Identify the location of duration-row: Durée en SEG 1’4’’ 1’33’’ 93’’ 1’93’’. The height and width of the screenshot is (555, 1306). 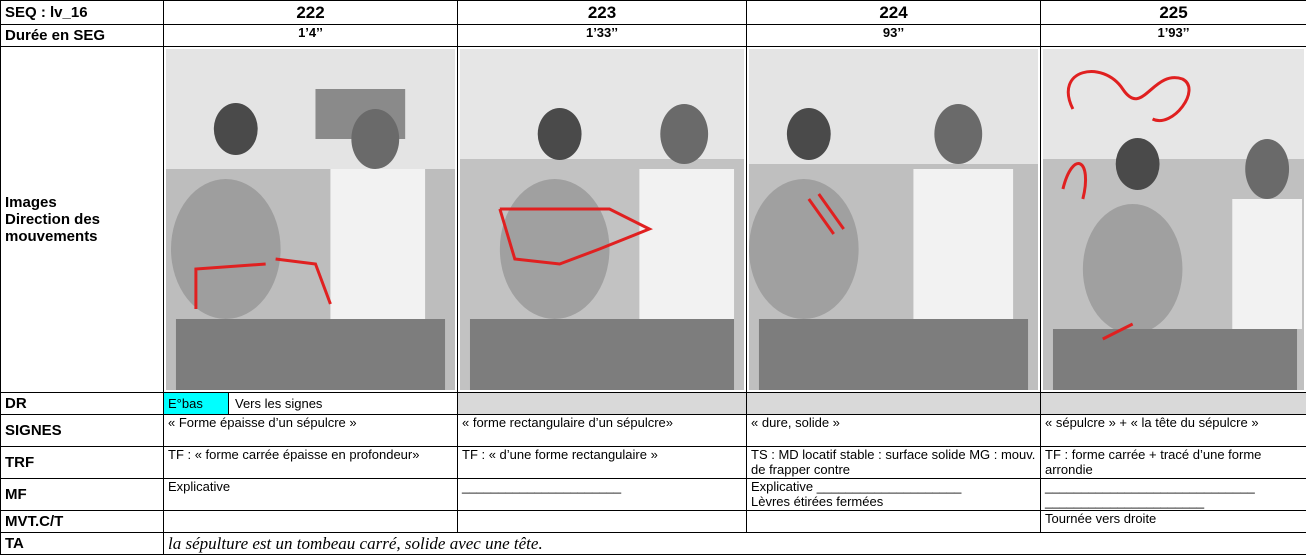
(653, 36).